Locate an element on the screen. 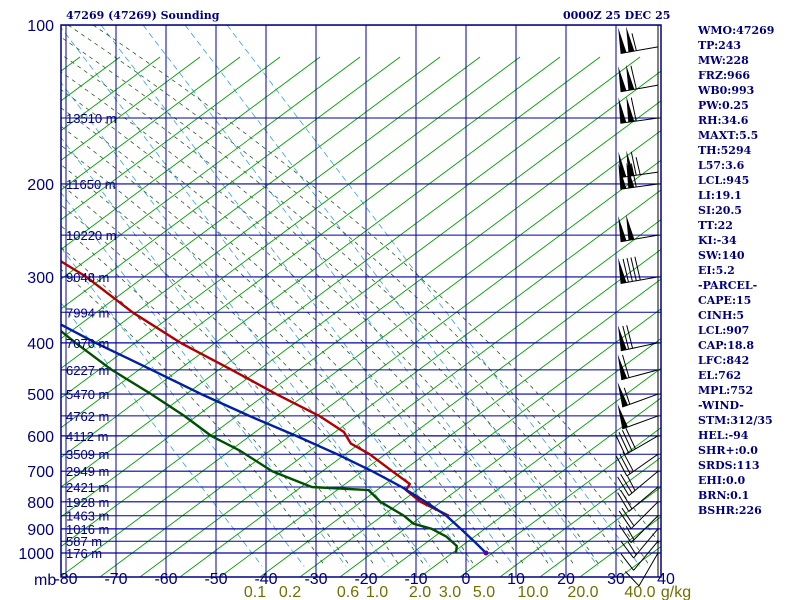  index-item: MPL:752 is located at coordinates (726, 390).